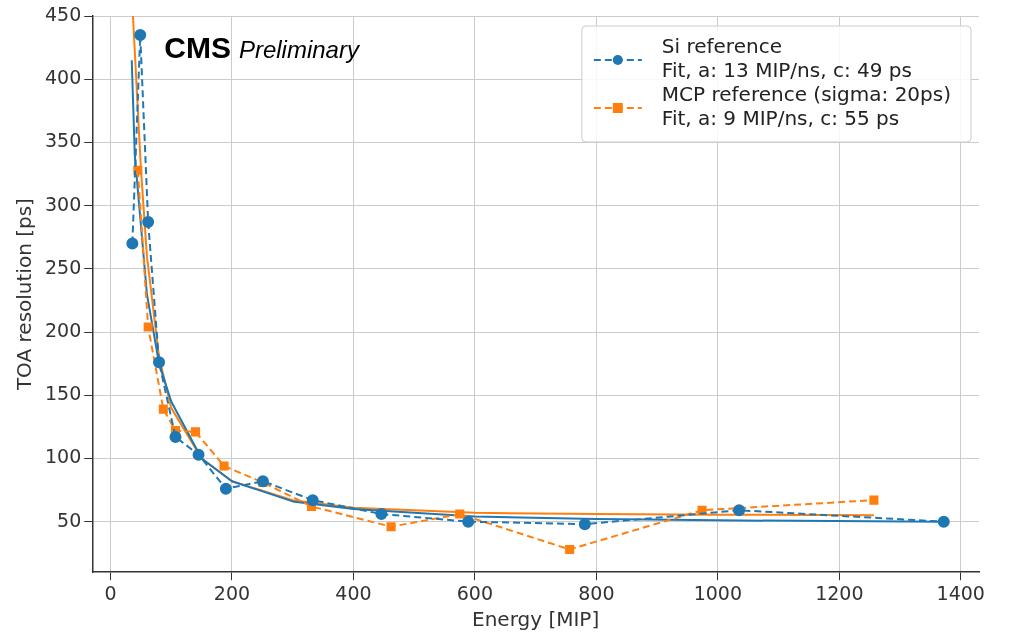 This screenshot has height=638, width=1009. Describe the element at coordinates (197, 47) in the screenshot. I see `annotation: CMS` at that location.